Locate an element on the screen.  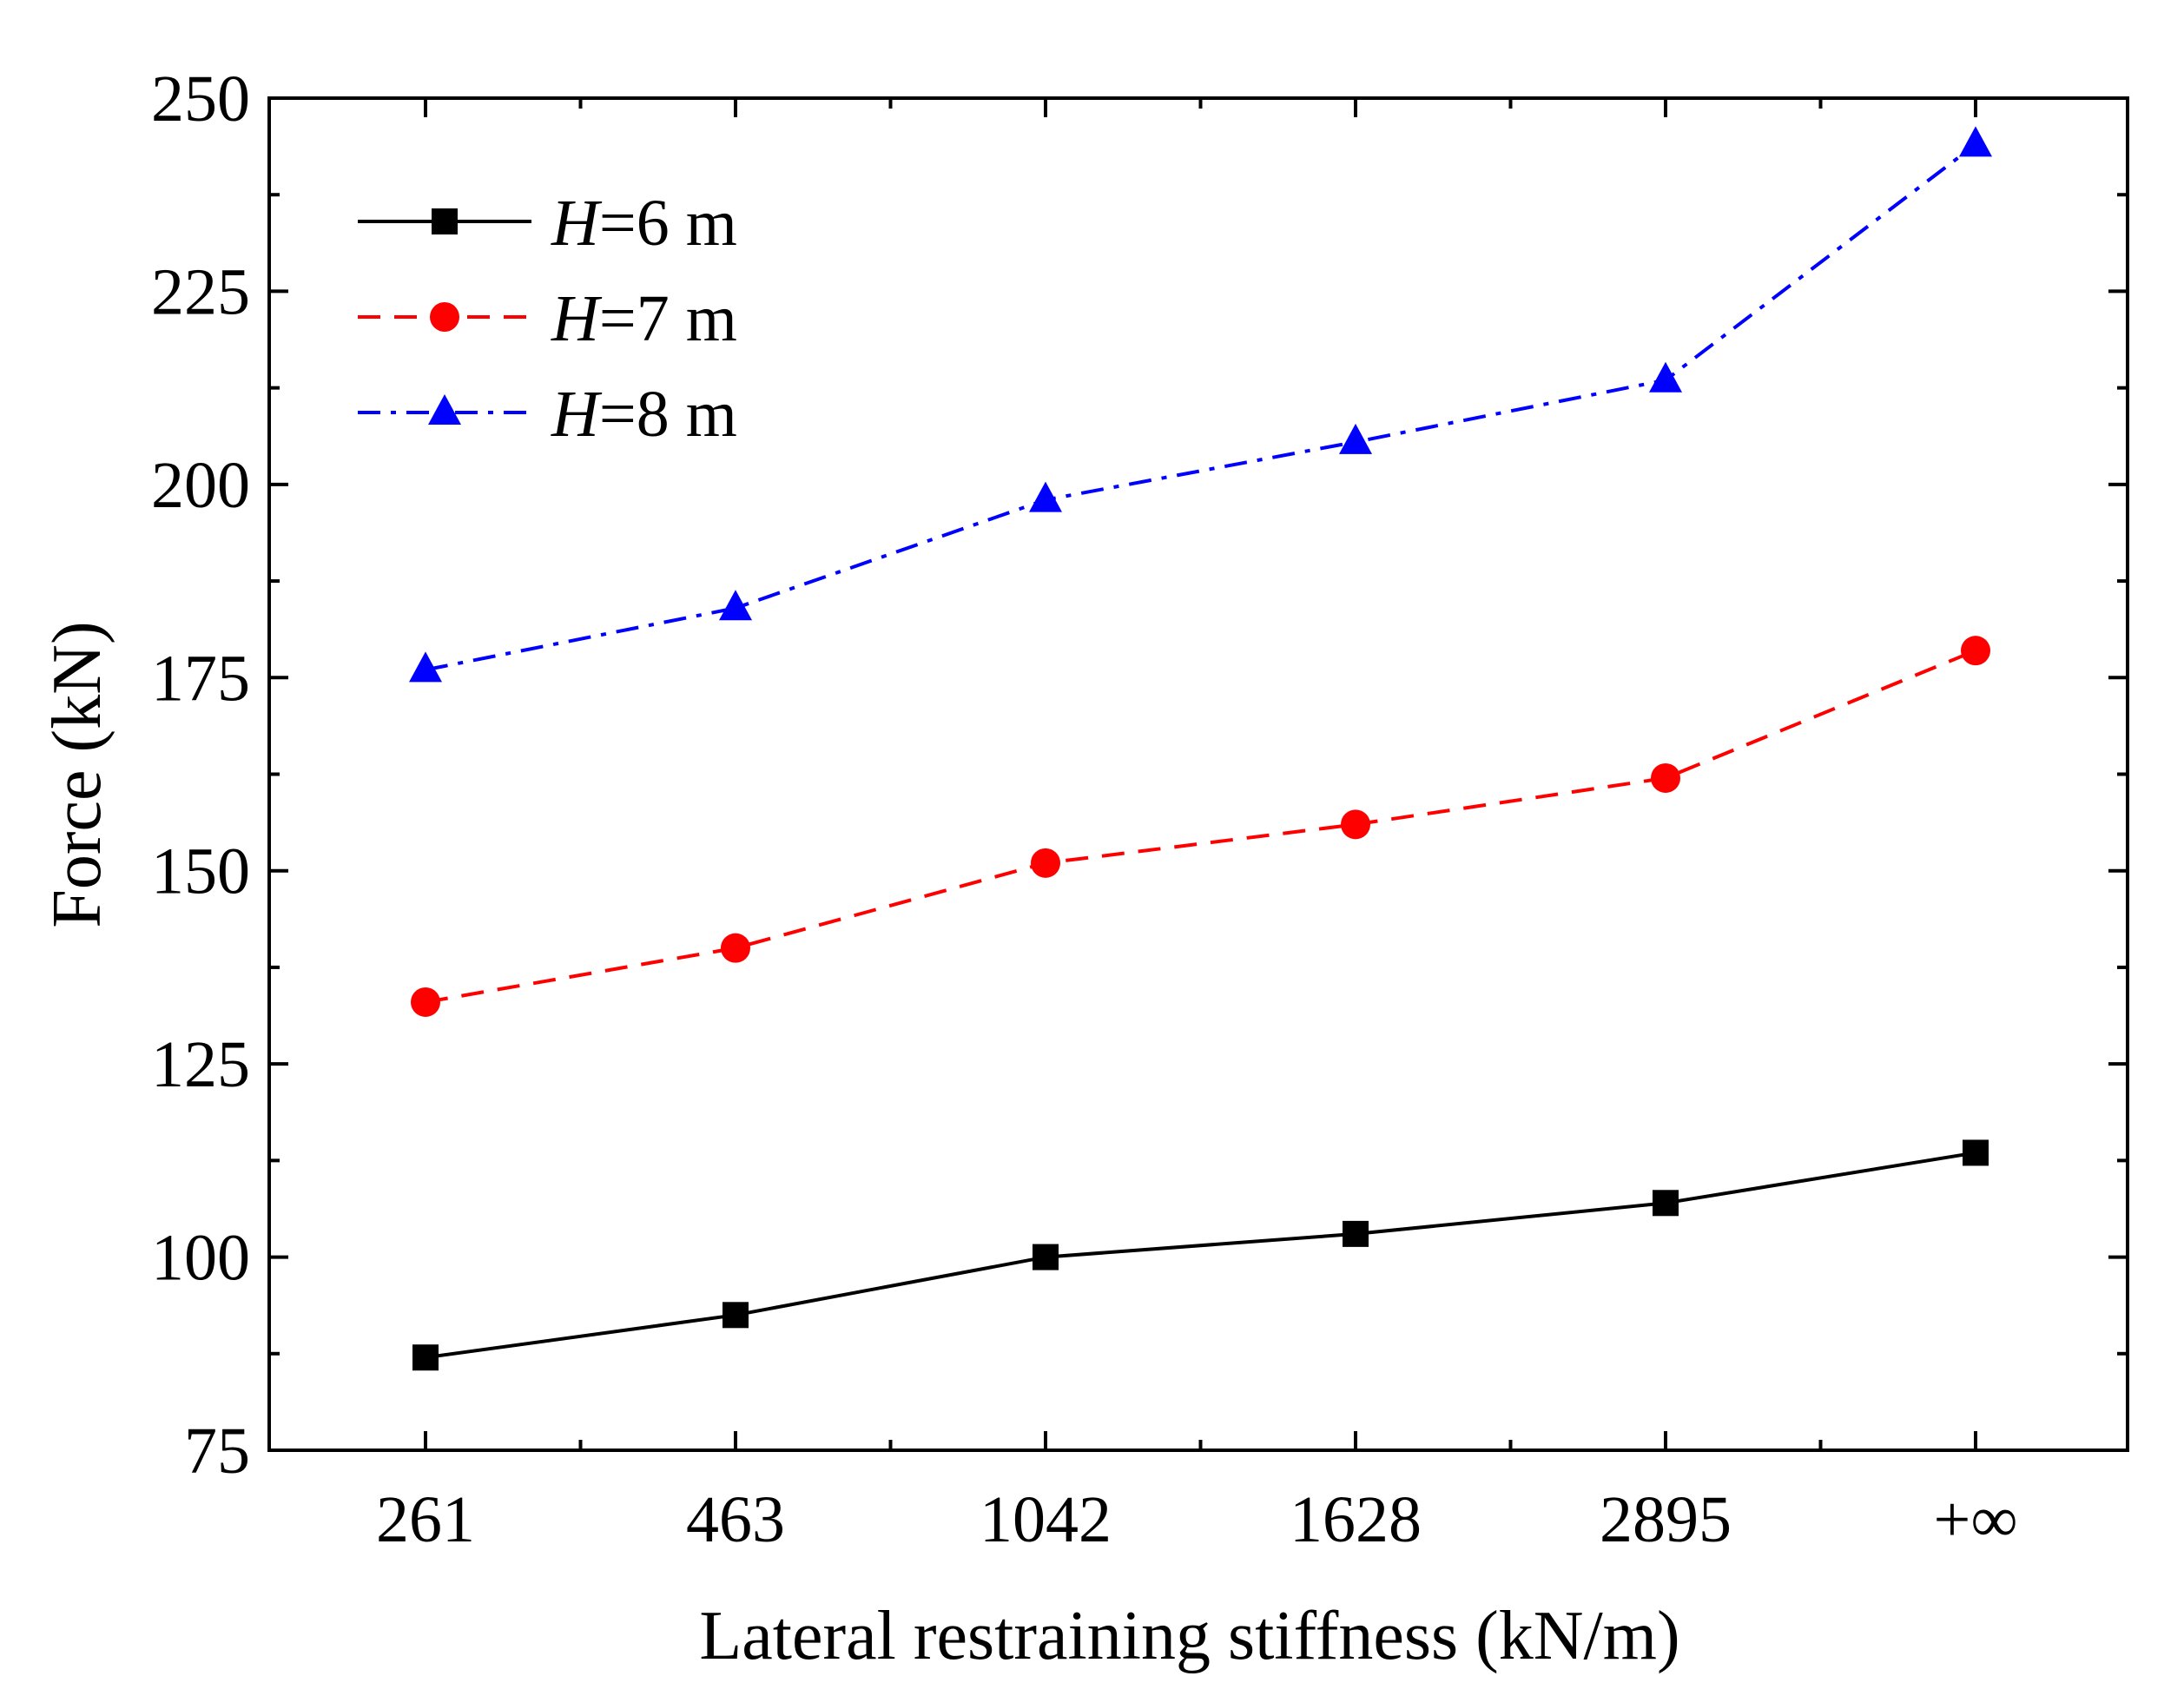
y-tick-label: 250 is located at coordinates (200, 99).